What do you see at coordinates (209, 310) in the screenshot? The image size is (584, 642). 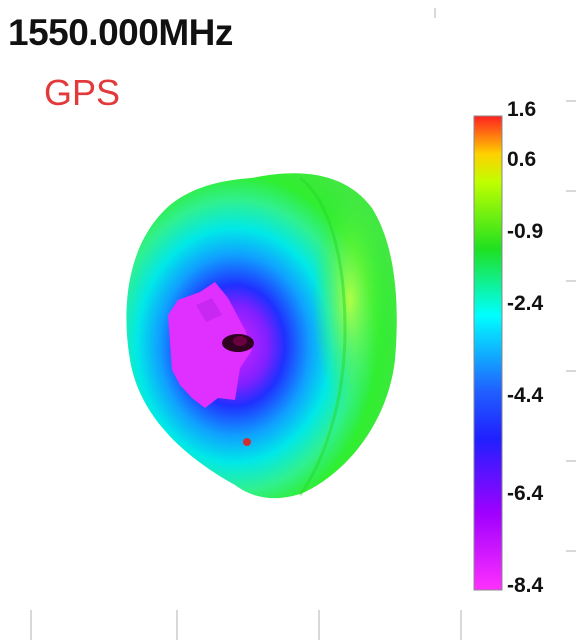 I see `pattern-minimum-notch` at bounding box center [209, 310].